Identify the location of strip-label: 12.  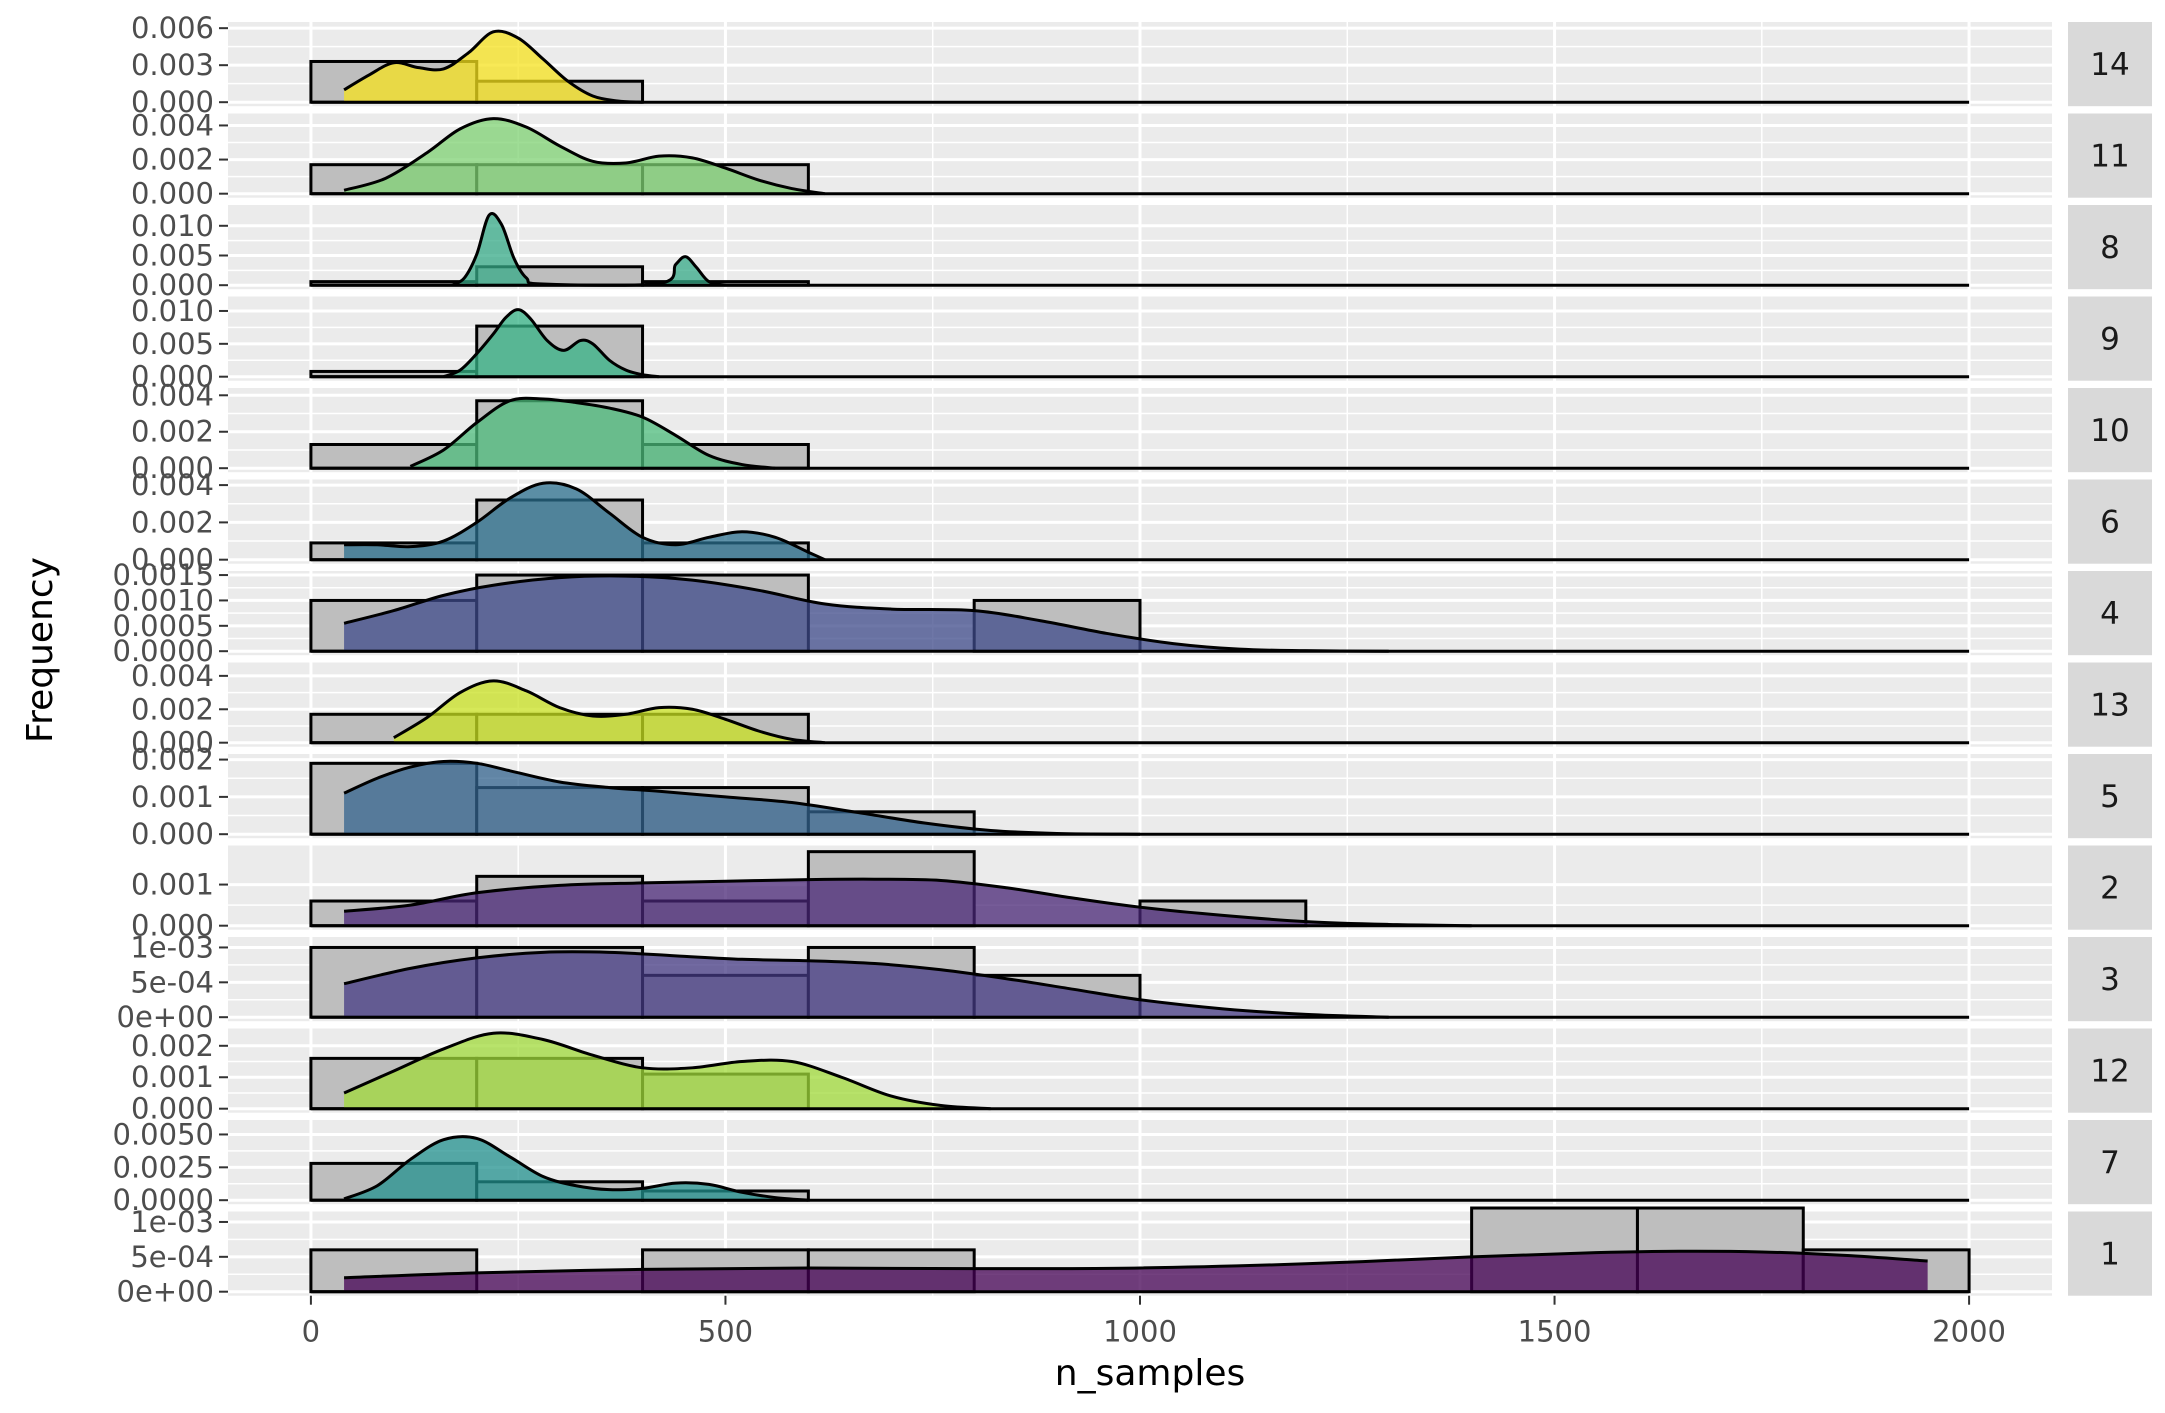
(2109, 1072).